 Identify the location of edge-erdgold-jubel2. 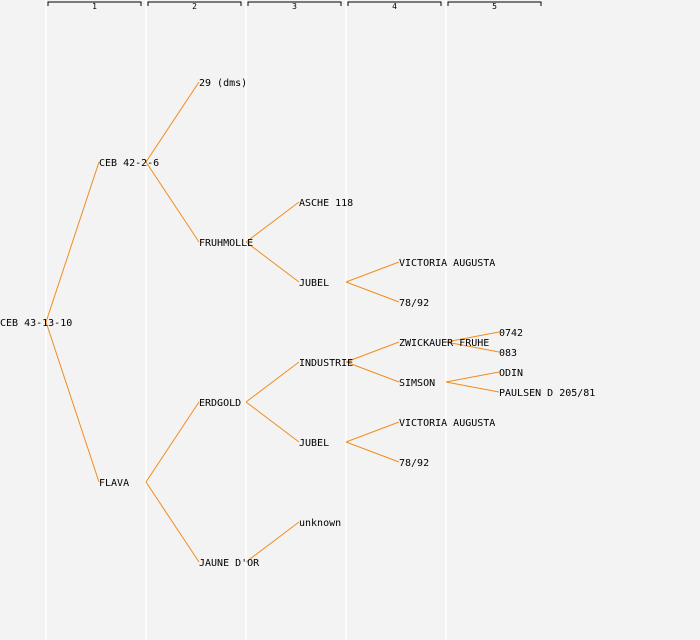
(272, 422).